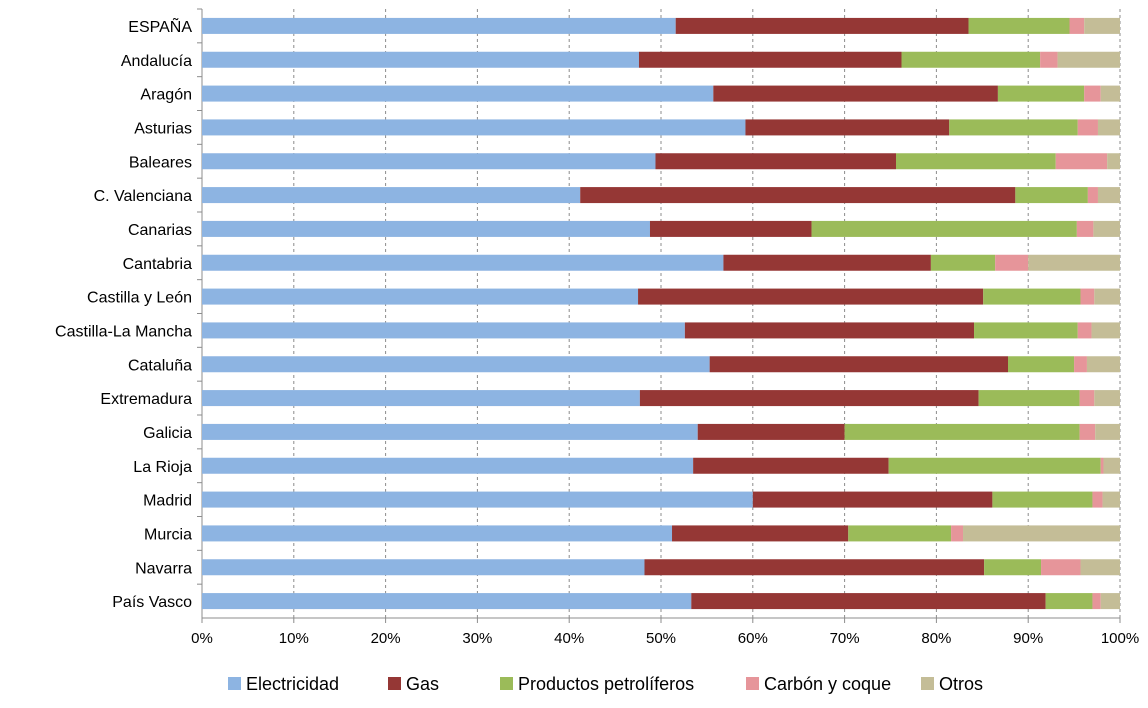 The width and height of the screenshot is (1148, 708). Describe the element at coordinates (123, 331) in the screenshot. I see `category-label: Castilla-La Mancha` at that location.